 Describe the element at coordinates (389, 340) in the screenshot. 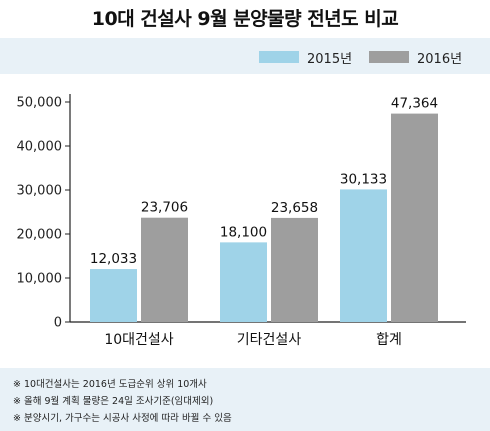

I see `x-category-label: 합계` at that location.